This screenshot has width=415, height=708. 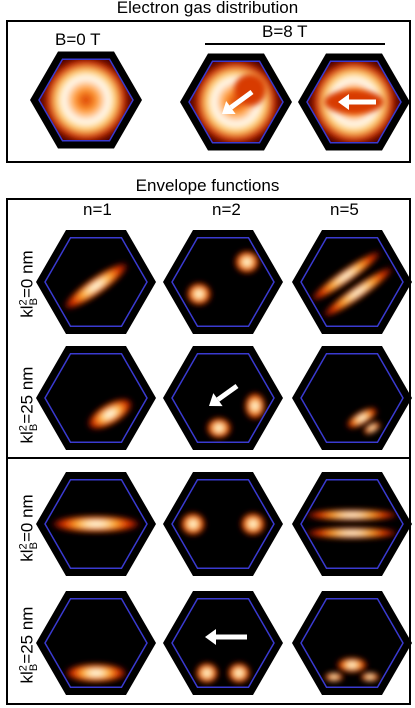 I want to click on env-r4-n1, so click(x=96, y=643).